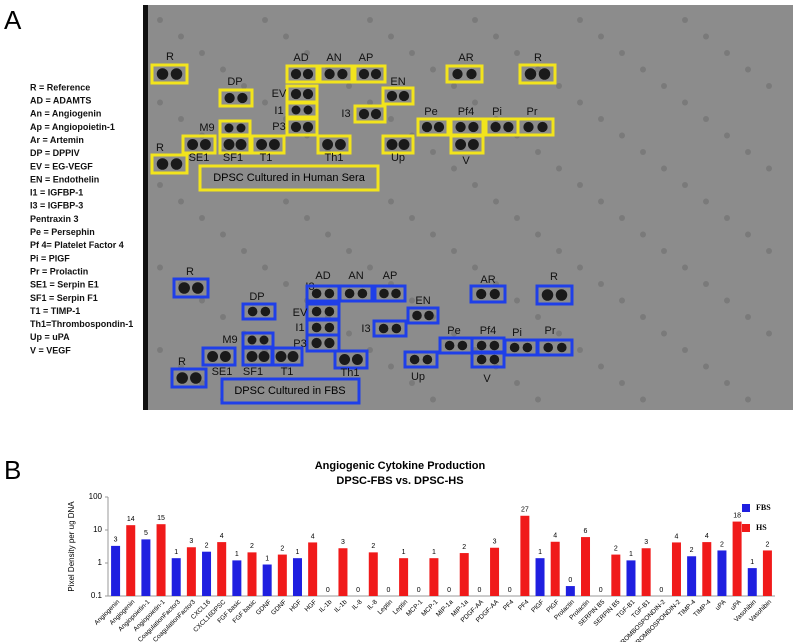  What do you see at coordinates (55, 153) in the screenshot?
I see `legend-text: DP = DPPIV` at bounding box center [55, 153].